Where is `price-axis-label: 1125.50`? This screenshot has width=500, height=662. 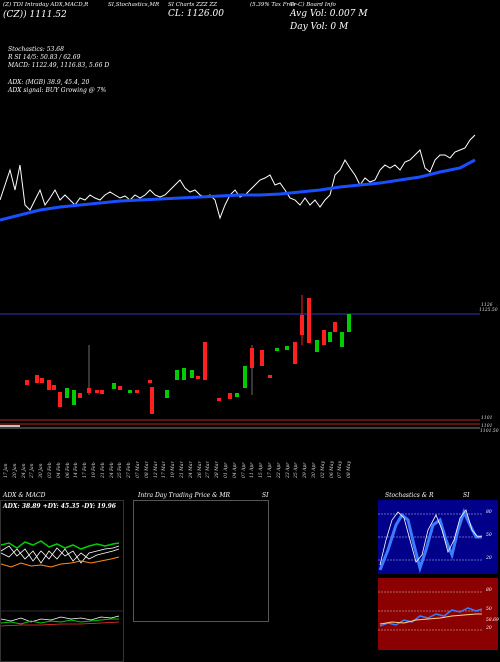 price-axis-label: 1125.50 is located at coordinates (488, 310).